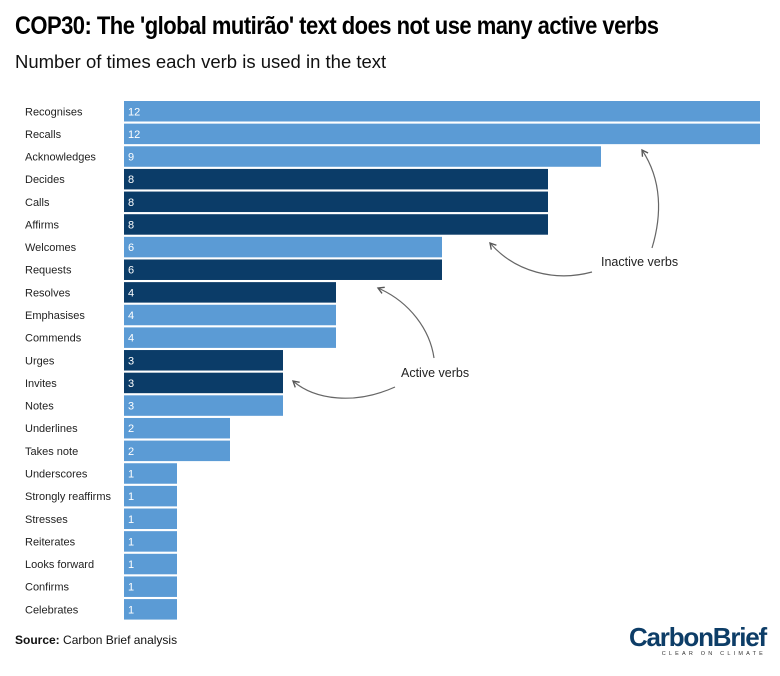 The height and width of the screenshot is (676, 780). Describe the element at coordinates (45, 180) in the screenshot. I see `category-label: Decides` at that location.